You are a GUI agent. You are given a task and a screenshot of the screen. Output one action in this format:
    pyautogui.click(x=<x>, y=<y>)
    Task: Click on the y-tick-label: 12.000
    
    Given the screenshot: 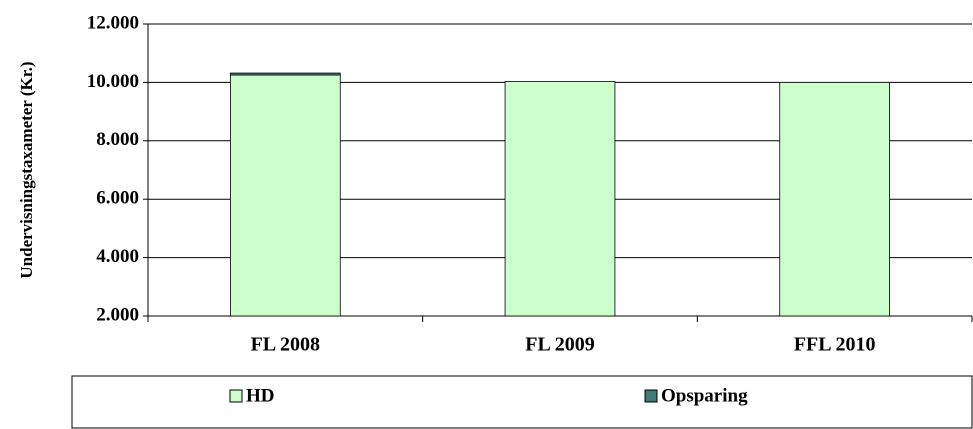 What is the action you would take?
    pyautogui.click(x=113, y=22)
    